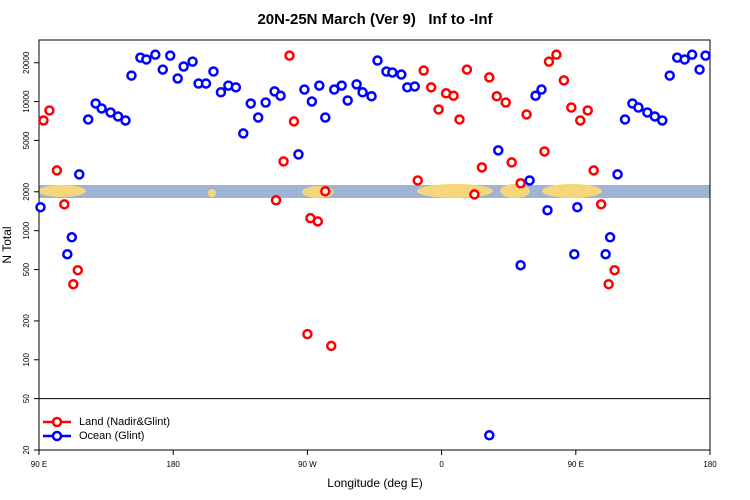 This screenshot has width=750, height=500. What do you see at coordinates (26, 360) in the screenshot?
I see `y-tick-label: 100` at bounding box center [26, 360].